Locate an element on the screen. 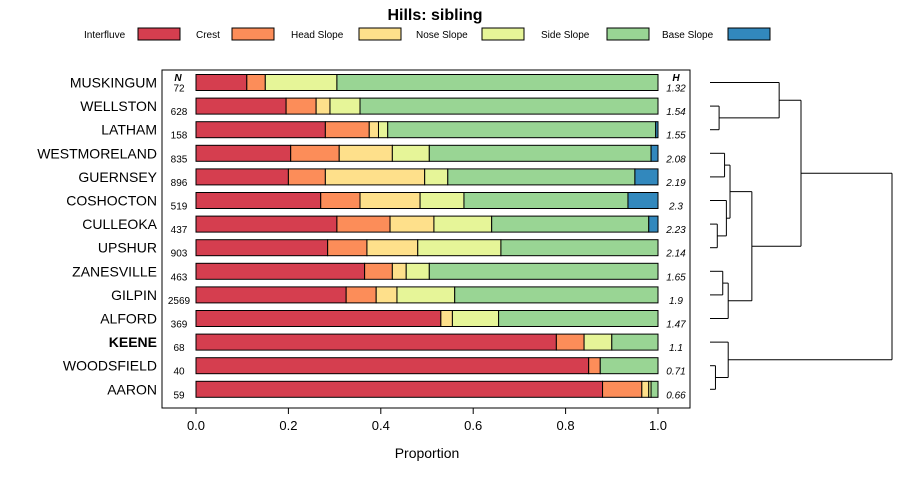 The height and width of the screenshot is (480, 900). row-label-westmoreland: WESTMORELAND is located at coordinates (97, 153).